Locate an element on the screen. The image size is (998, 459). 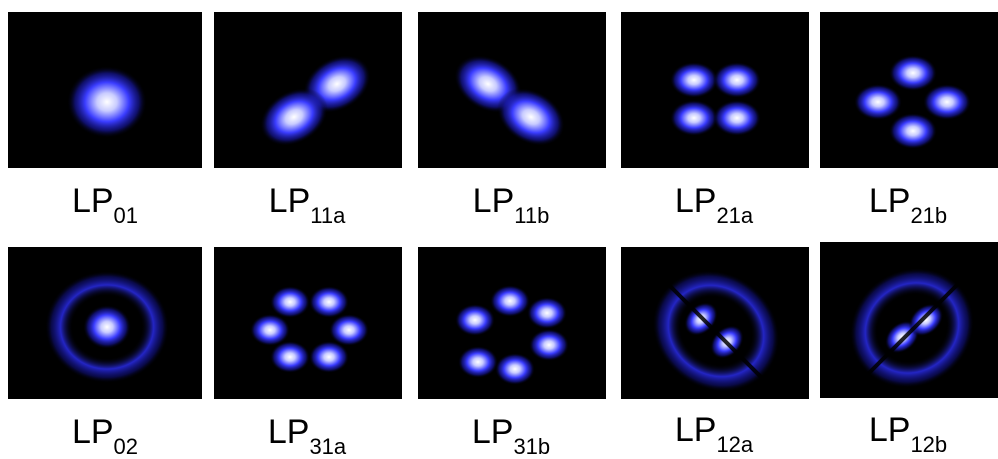
mode-label-lp02: LP02 is located at coordinates (105, 432).